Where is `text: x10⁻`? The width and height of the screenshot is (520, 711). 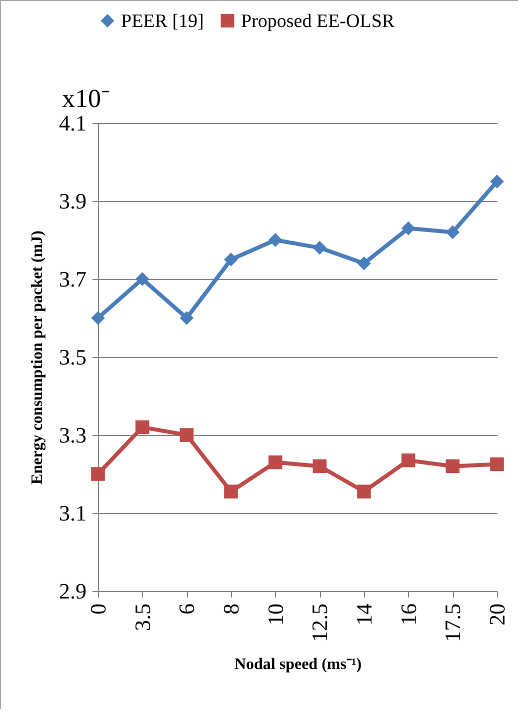 text: x10⁻ is located at coordinates (86, 98).